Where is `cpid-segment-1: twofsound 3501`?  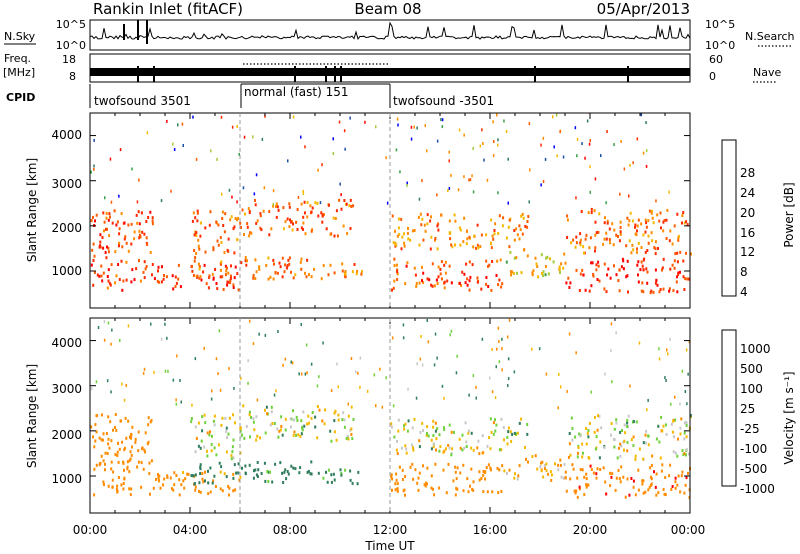
cpid-segment-1: twofsound 3501 is located at coordinates (142, 101).